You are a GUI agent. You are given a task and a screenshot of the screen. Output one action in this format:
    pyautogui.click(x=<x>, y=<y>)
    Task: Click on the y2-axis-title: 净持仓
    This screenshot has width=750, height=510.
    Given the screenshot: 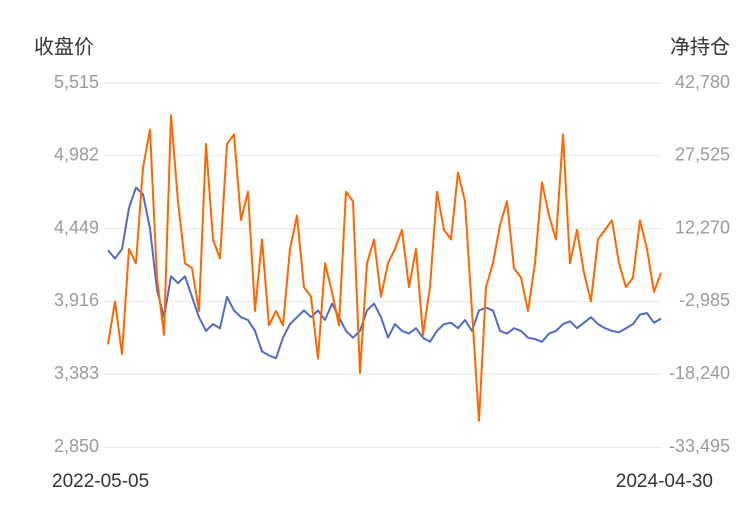 What is the action you would take?
    pyautogui.click(x=700, y=46)
    